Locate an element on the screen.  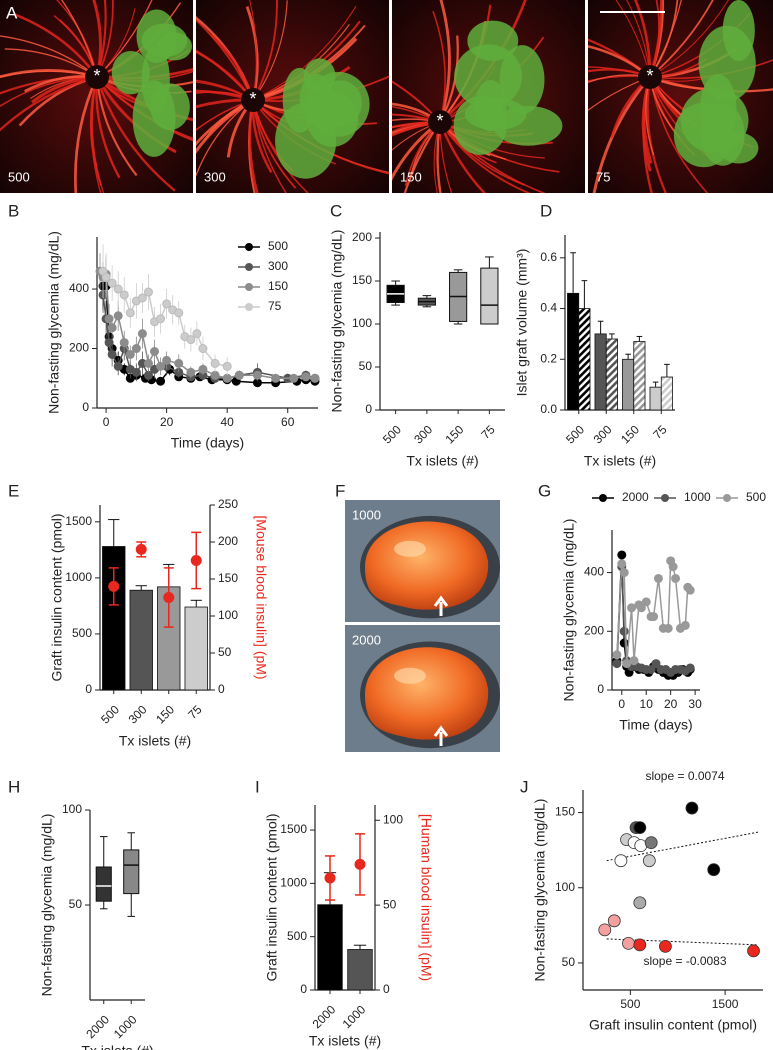
x-tick-label: 75 is located at coordinates (488, 432).